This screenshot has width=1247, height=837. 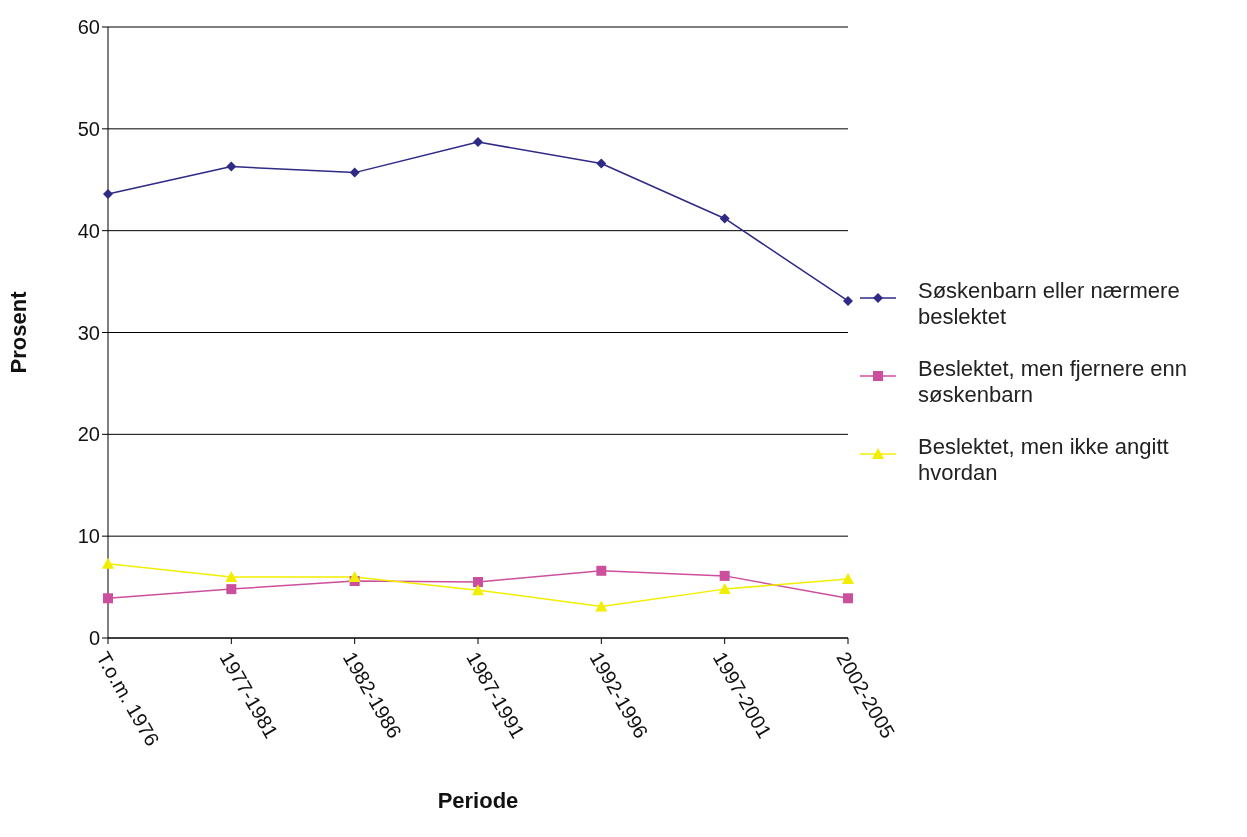 I want to click on x-axis-title: Periode, so click(x=478, y=800).